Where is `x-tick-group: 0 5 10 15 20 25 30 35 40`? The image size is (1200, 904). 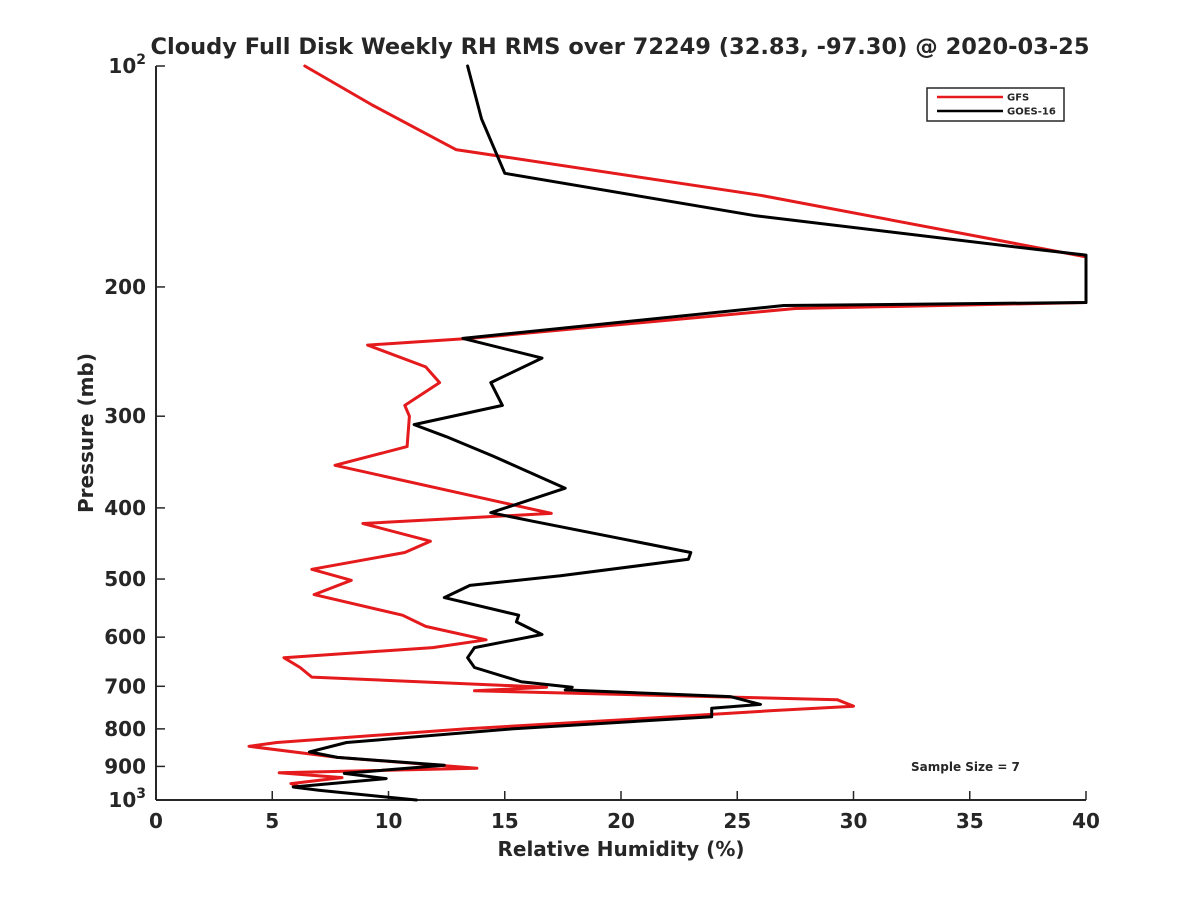 x-tick-group: 0 5 10 15 20 25 30 35 40 is located at coordinates (624, 812).